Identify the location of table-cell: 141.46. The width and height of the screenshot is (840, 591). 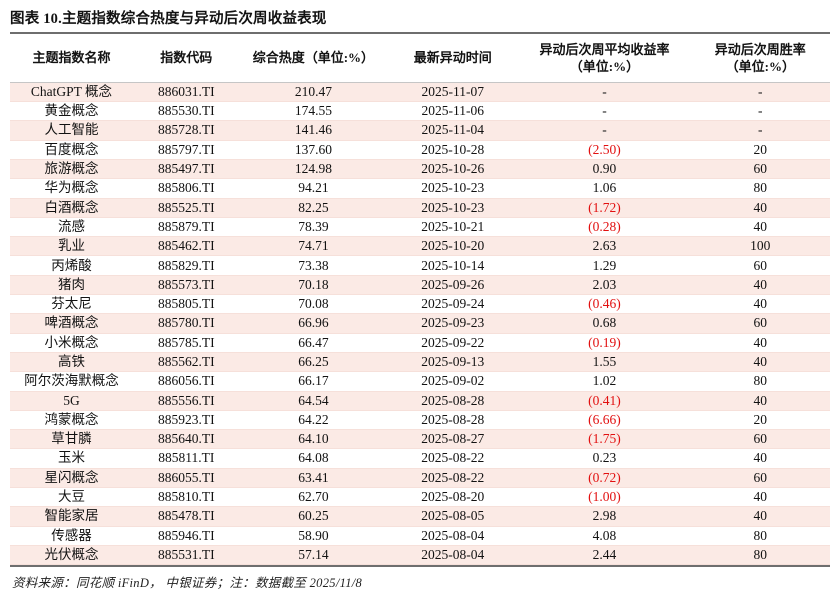
(313, 130).